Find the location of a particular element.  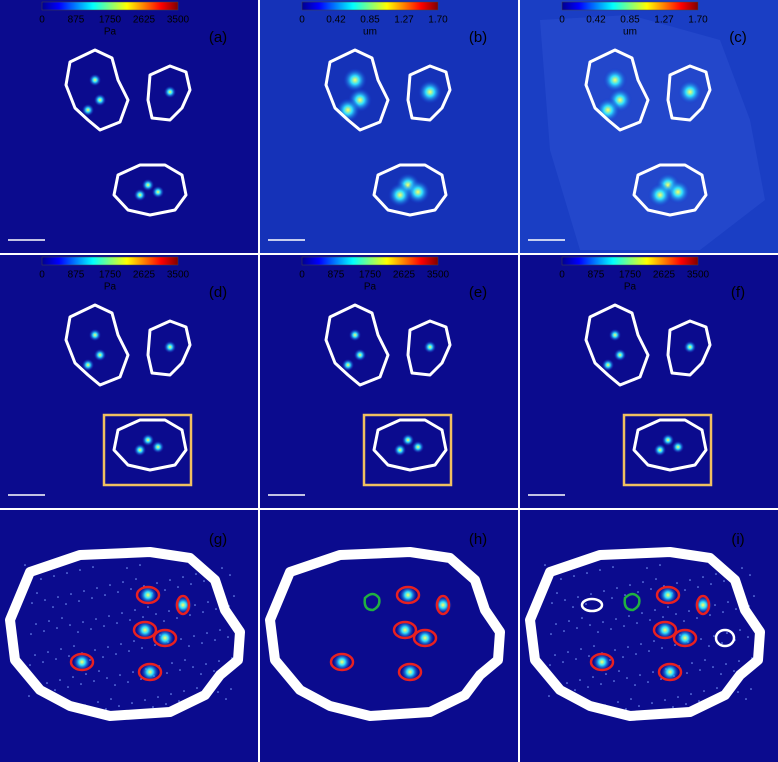

panel: (i) is located at coordinates (649, 636).